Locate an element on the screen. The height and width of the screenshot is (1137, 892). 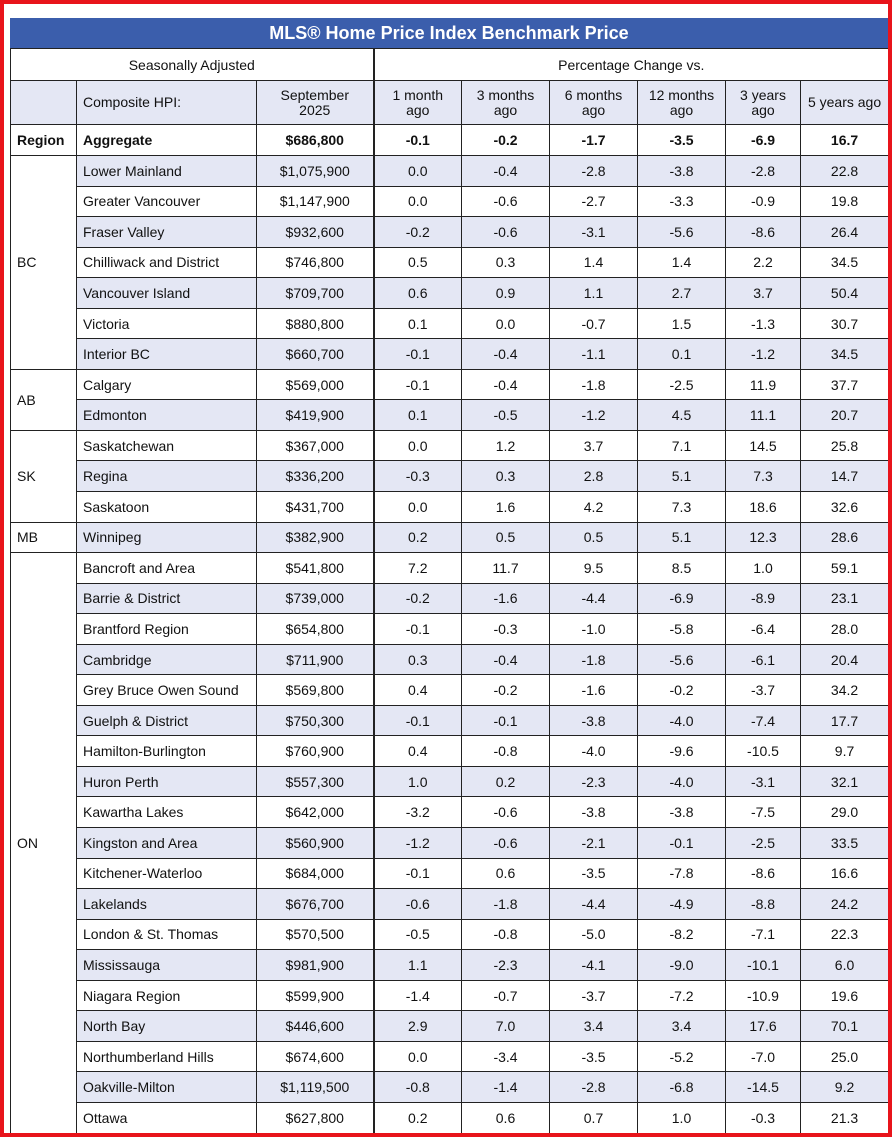
table-cell: -5.8 is located at coordinates (681, 629).